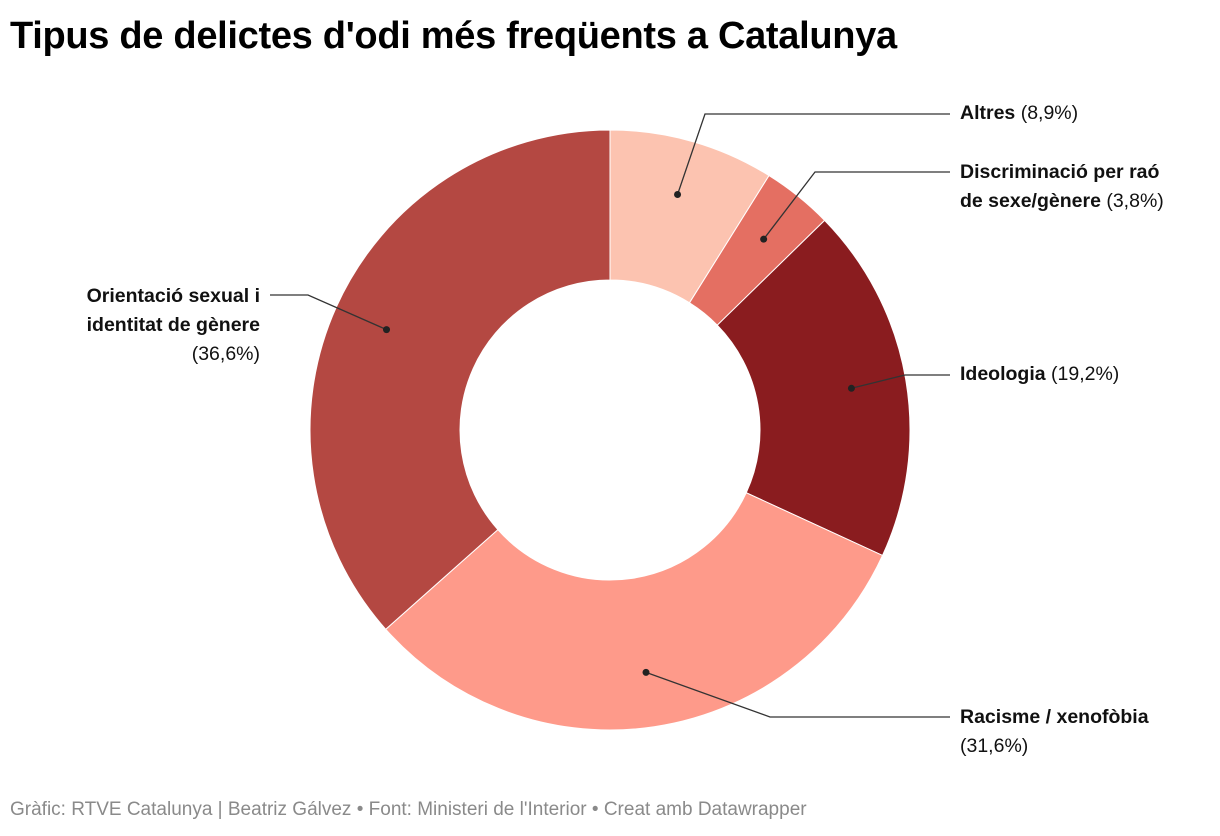 The height and width of the screenshot is (836, 1220). What do you see at coordinates (173, 325) in the screenshot?
I see `label-orientacio-name-line2: identitat de gènere` at bounding box center [173, 325].